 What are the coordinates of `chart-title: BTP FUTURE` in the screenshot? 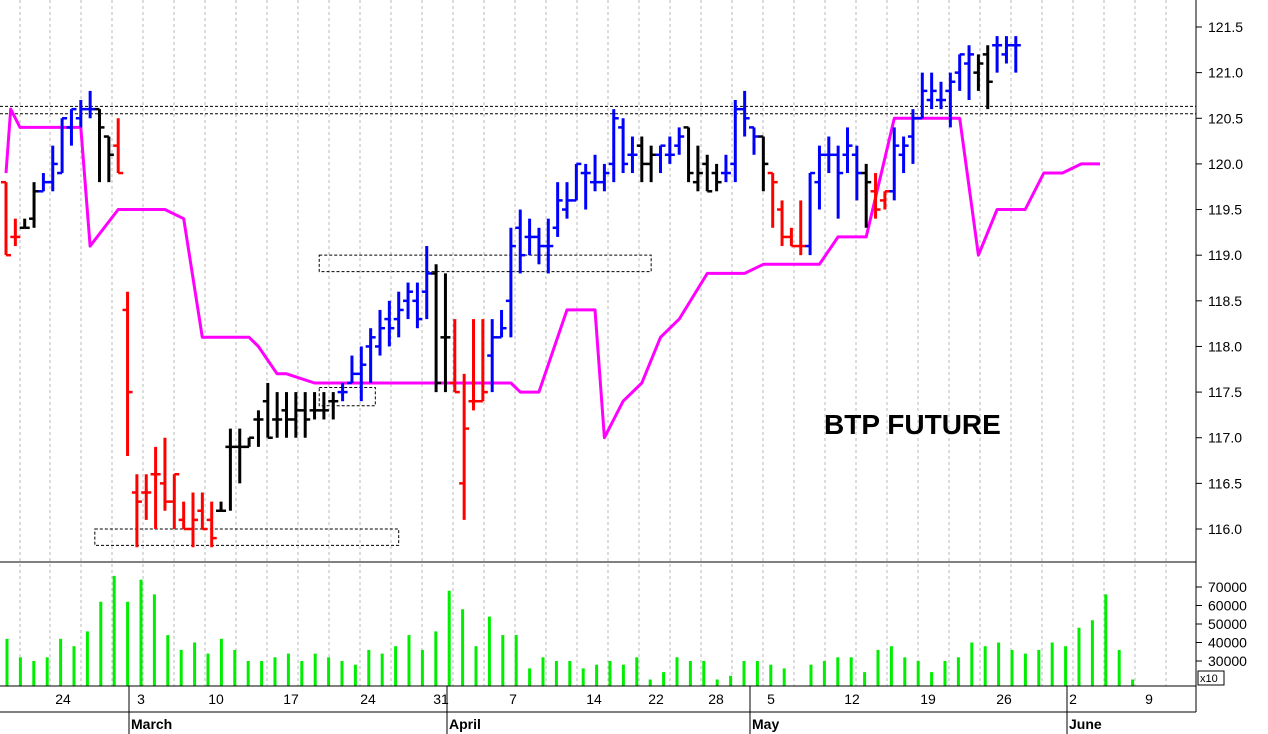 It's located at (912, 424).